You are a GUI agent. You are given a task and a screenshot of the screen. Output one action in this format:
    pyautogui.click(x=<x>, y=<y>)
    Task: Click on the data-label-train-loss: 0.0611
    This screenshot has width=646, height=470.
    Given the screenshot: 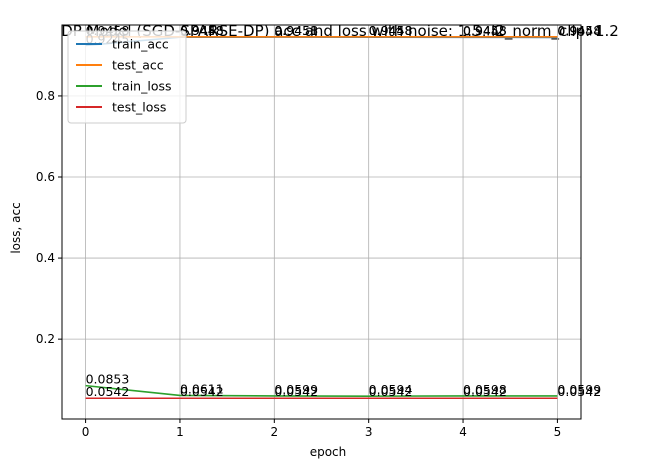 What is the action you would take?
    pyautogui.click(x=202, y=388)
    